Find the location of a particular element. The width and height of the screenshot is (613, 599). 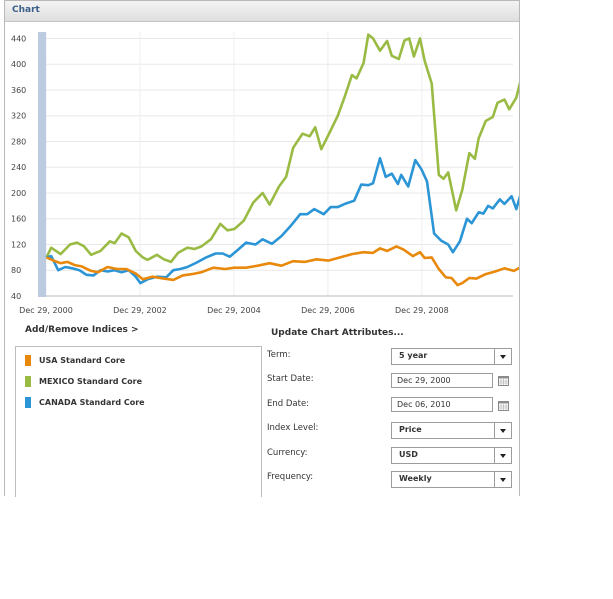

x-tick-label: Dec 29, 2006 is located at coordinates (328, 310).